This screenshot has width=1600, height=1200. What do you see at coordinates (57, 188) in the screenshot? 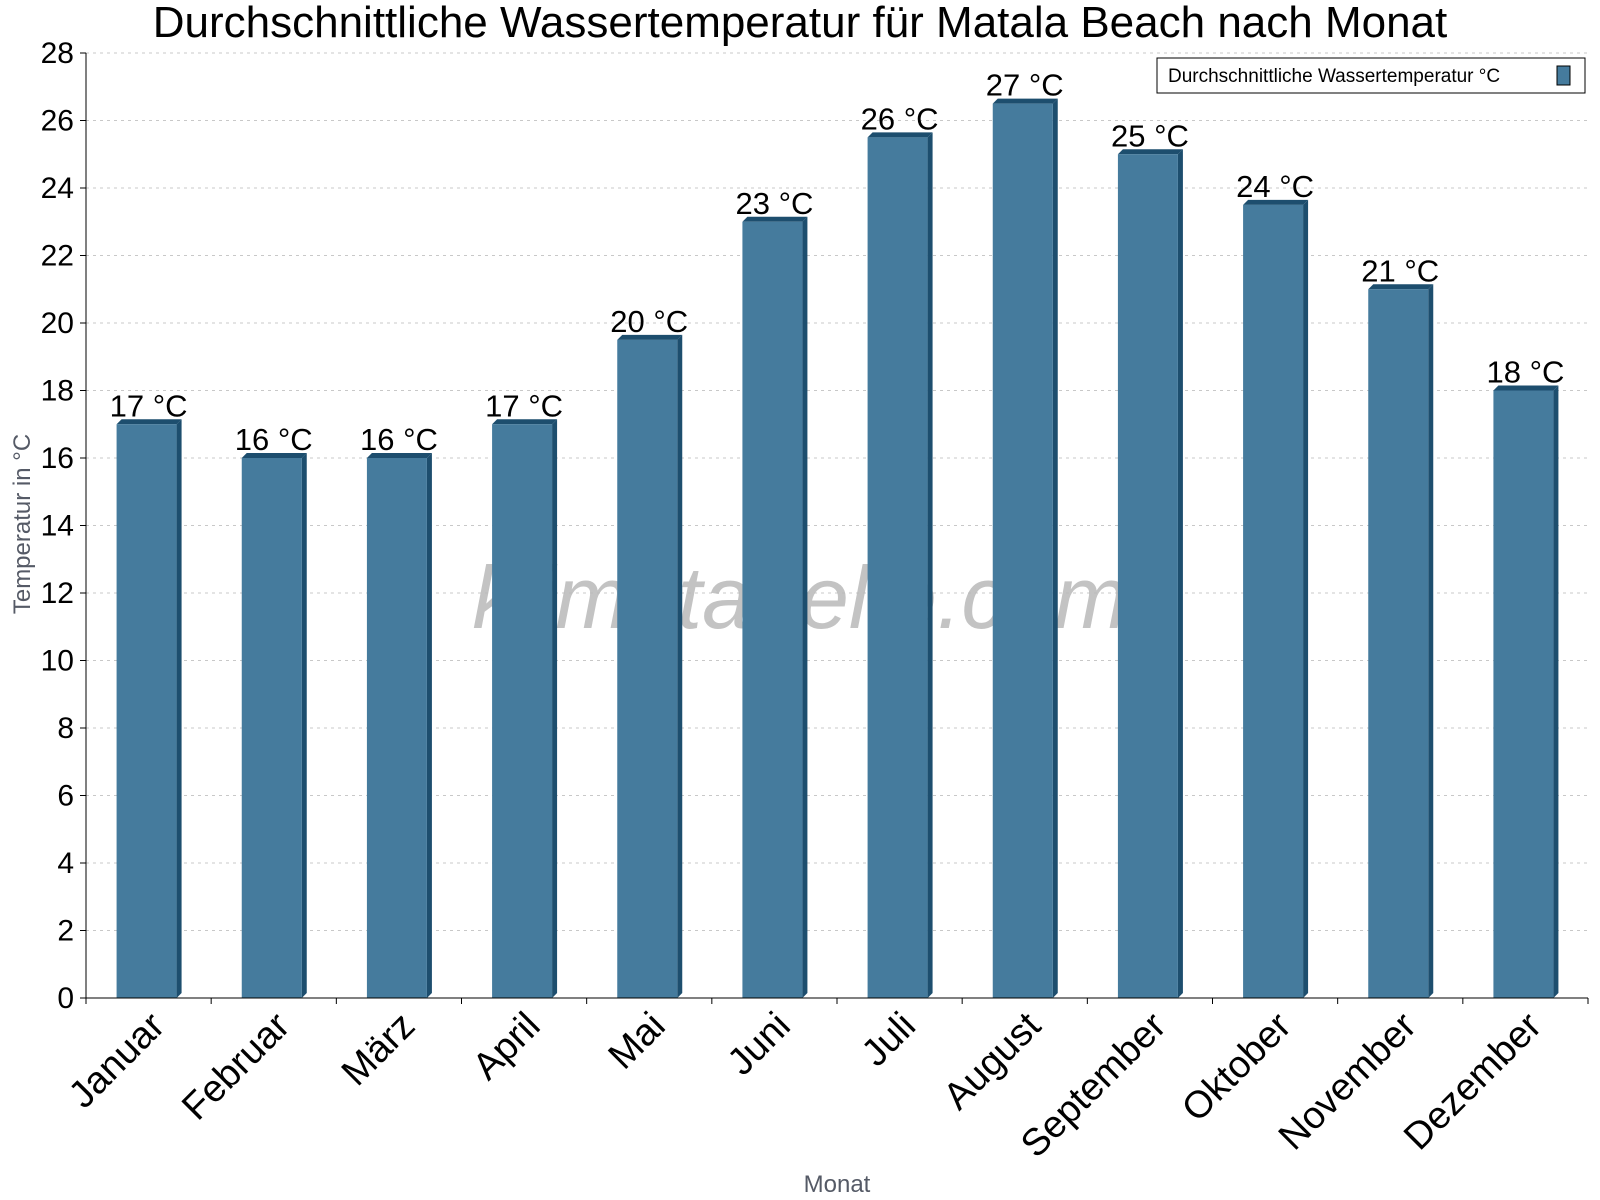
I see `y-tick-label: 24` at bounding box center [57, 188].